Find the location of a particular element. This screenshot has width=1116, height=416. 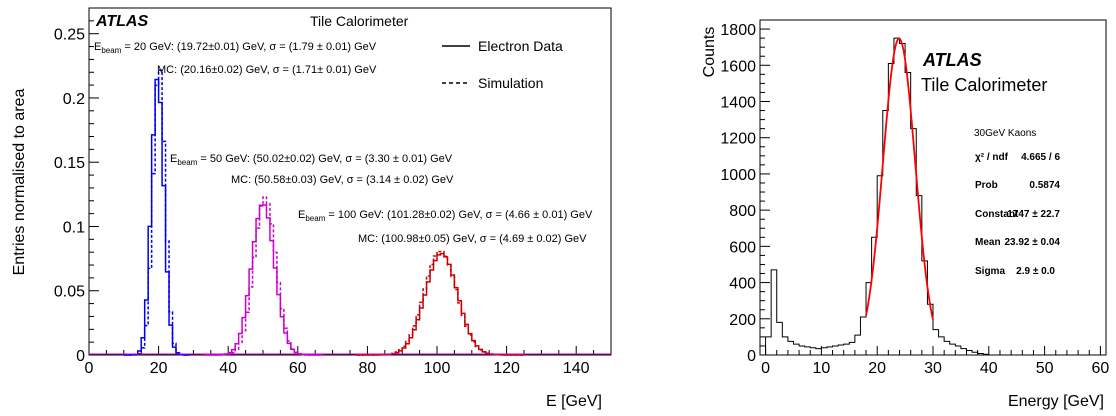

right-x-tick-label: 60 is located at coordinates (1101, 368).